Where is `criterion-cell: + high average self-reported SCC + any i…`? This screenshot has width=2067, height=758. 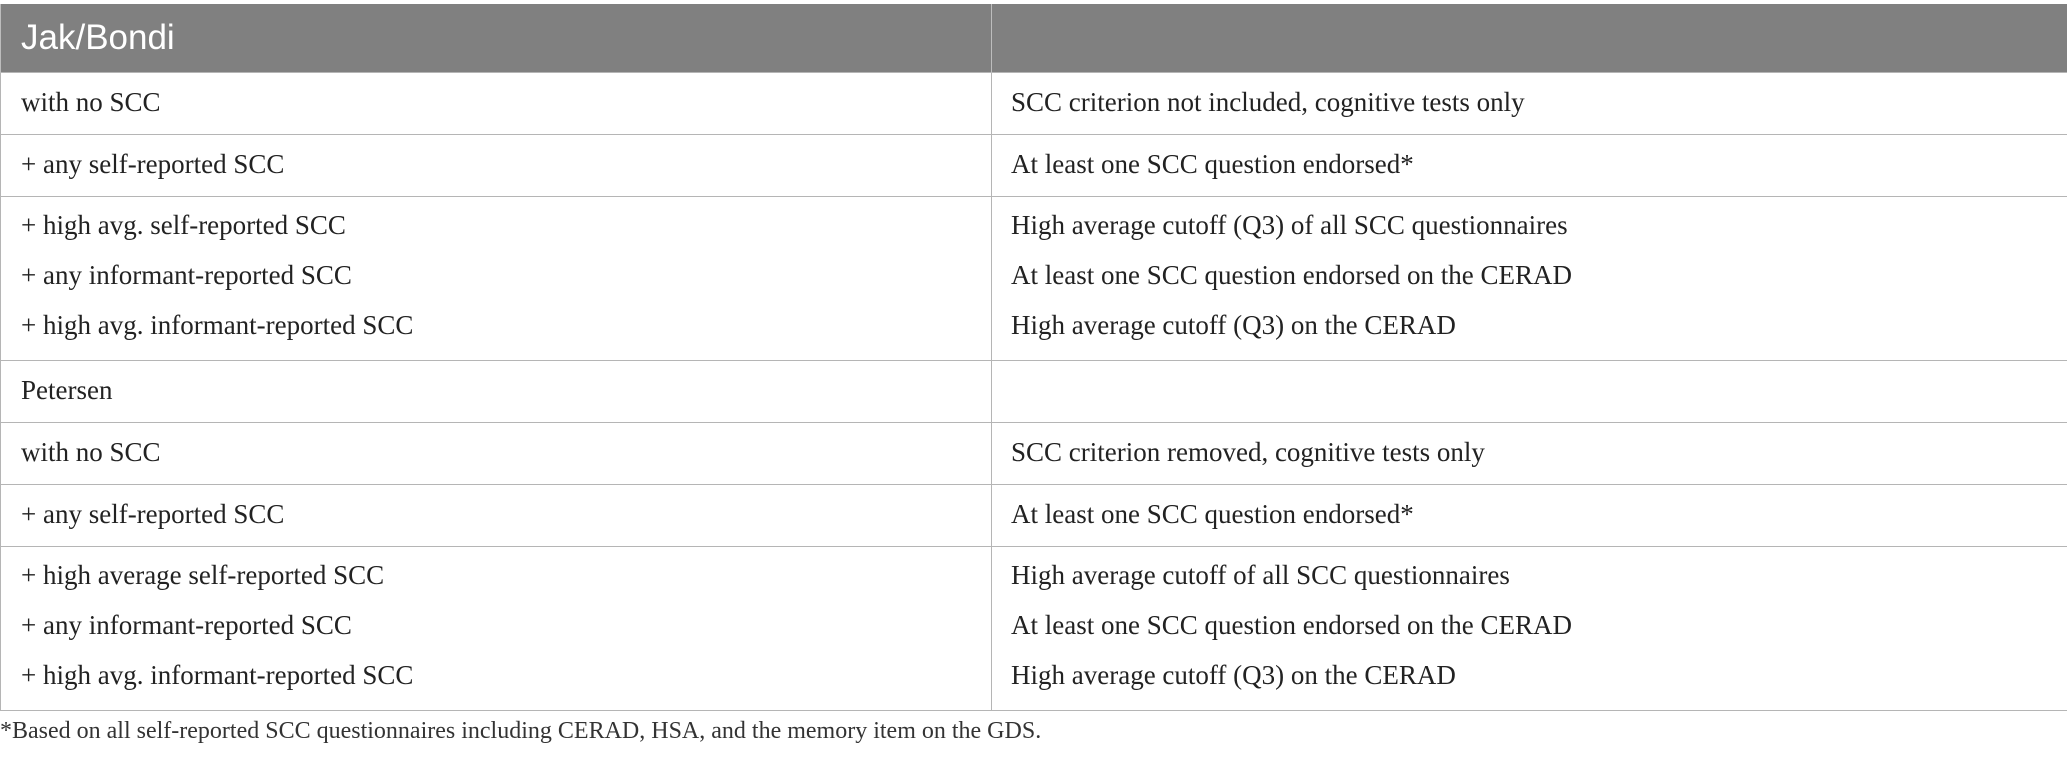 criterion-cell: + high average self-reported SCC + any i… is located at coordinates (496, 628).